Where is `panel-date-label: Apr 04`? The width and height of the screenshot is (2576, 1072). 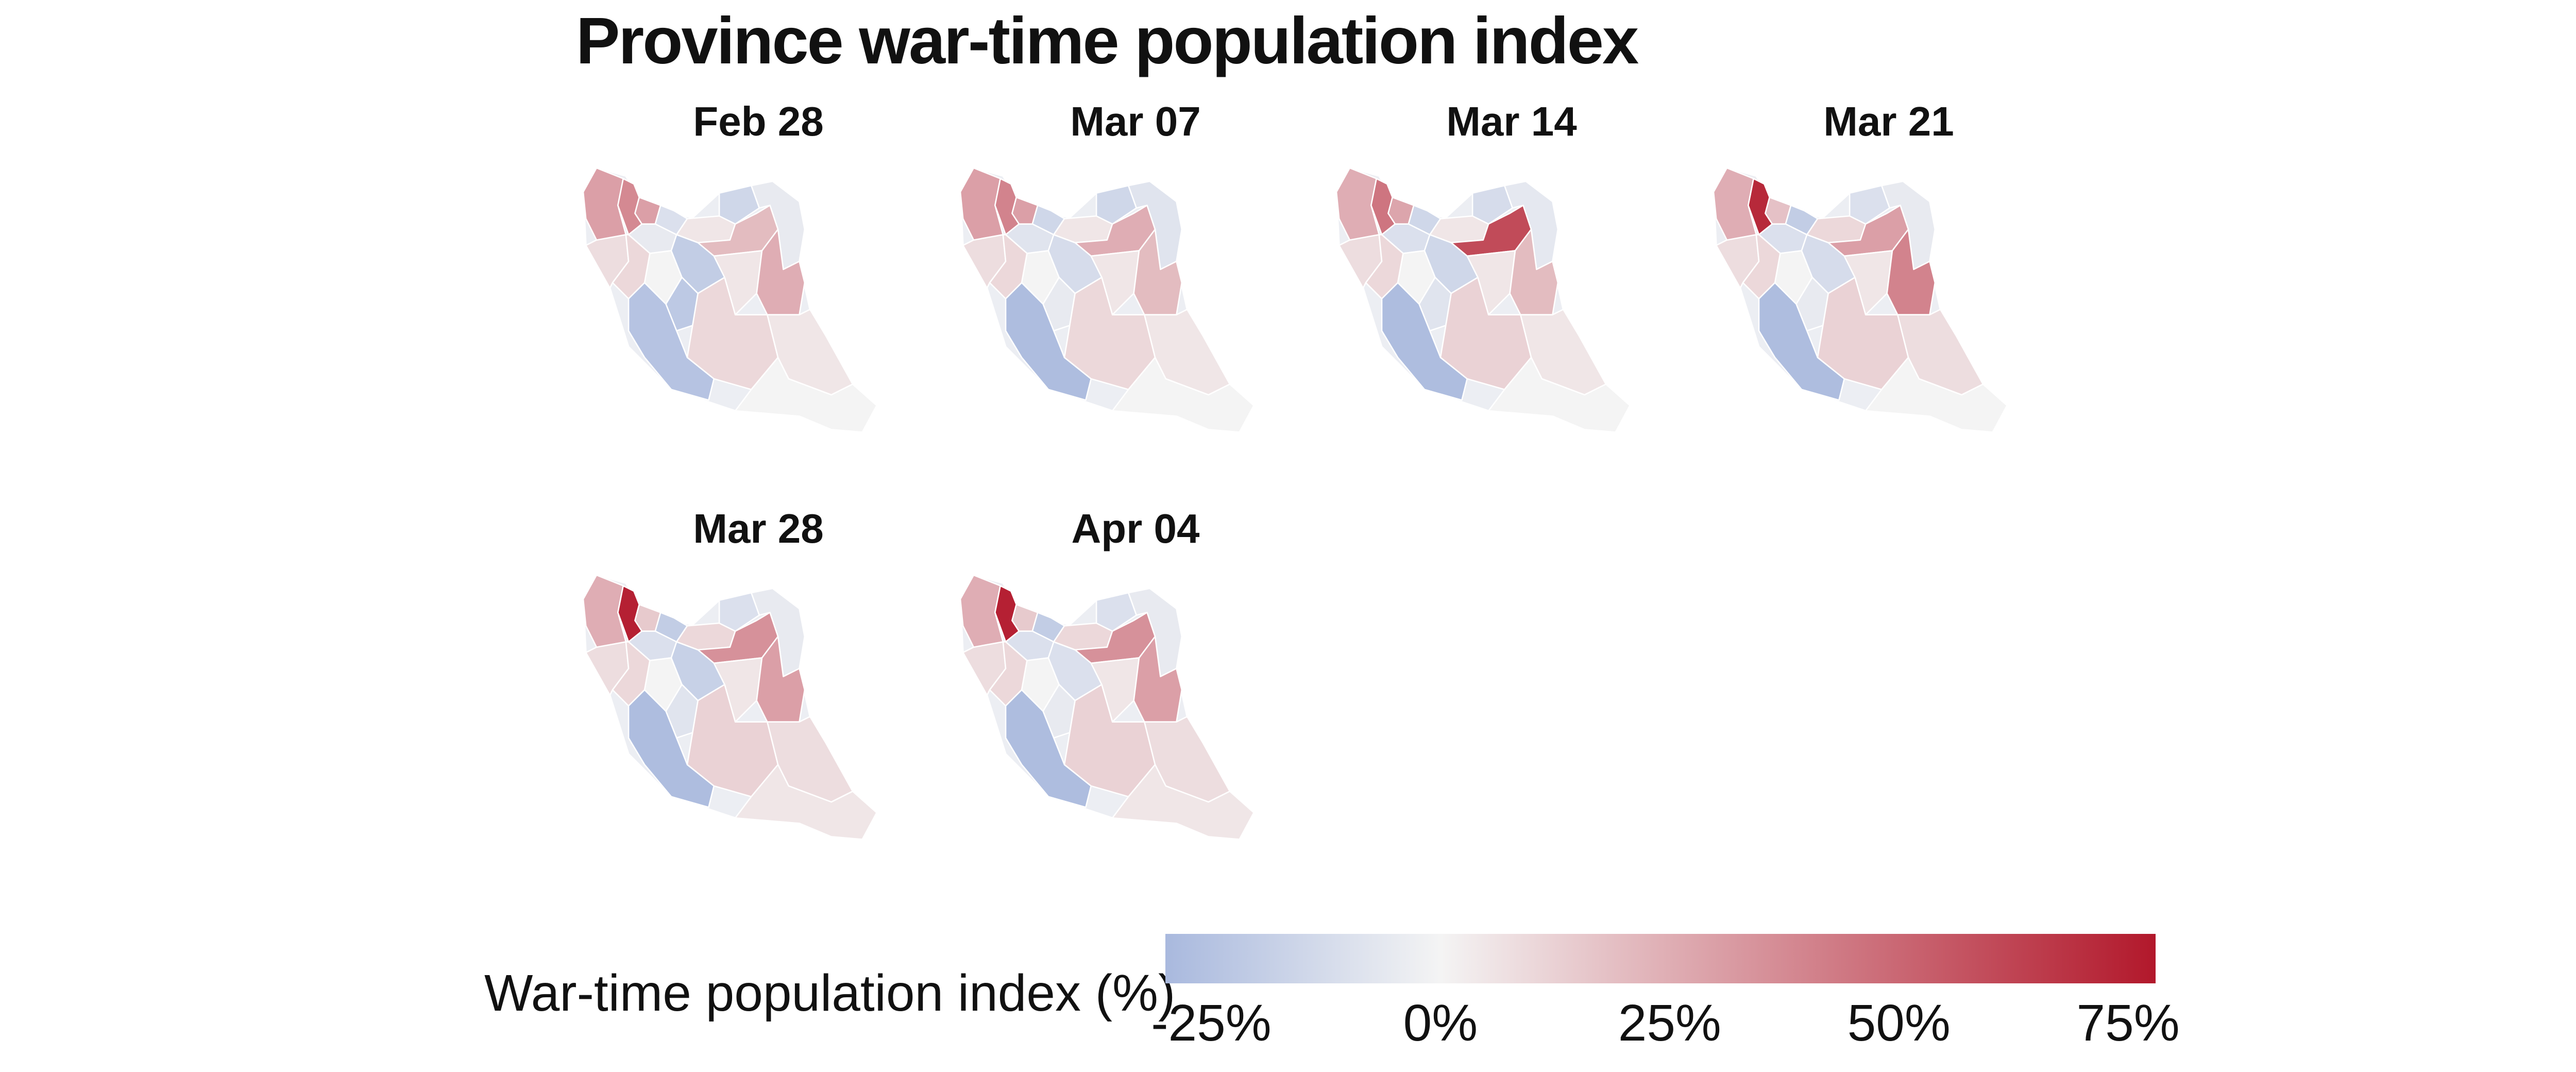
panel-date-label: Apr 04 is located at coordinates (1135, 528).